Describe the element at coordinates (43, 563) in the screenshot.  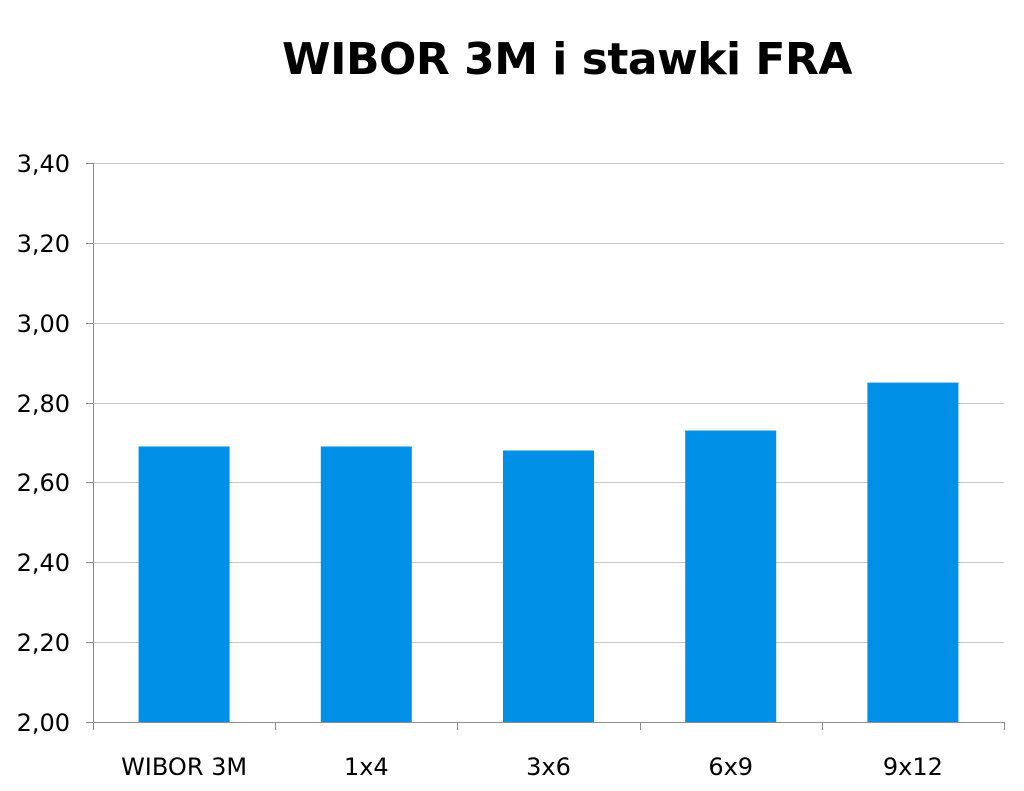
I see `y-tick-label: 2,40` at that location.